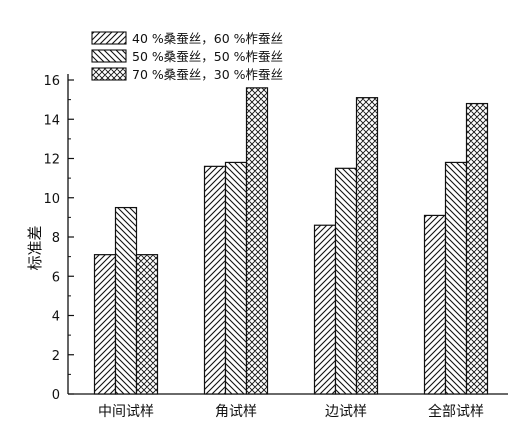  I want to click on y-tick-label: 0, so click(56, 395).